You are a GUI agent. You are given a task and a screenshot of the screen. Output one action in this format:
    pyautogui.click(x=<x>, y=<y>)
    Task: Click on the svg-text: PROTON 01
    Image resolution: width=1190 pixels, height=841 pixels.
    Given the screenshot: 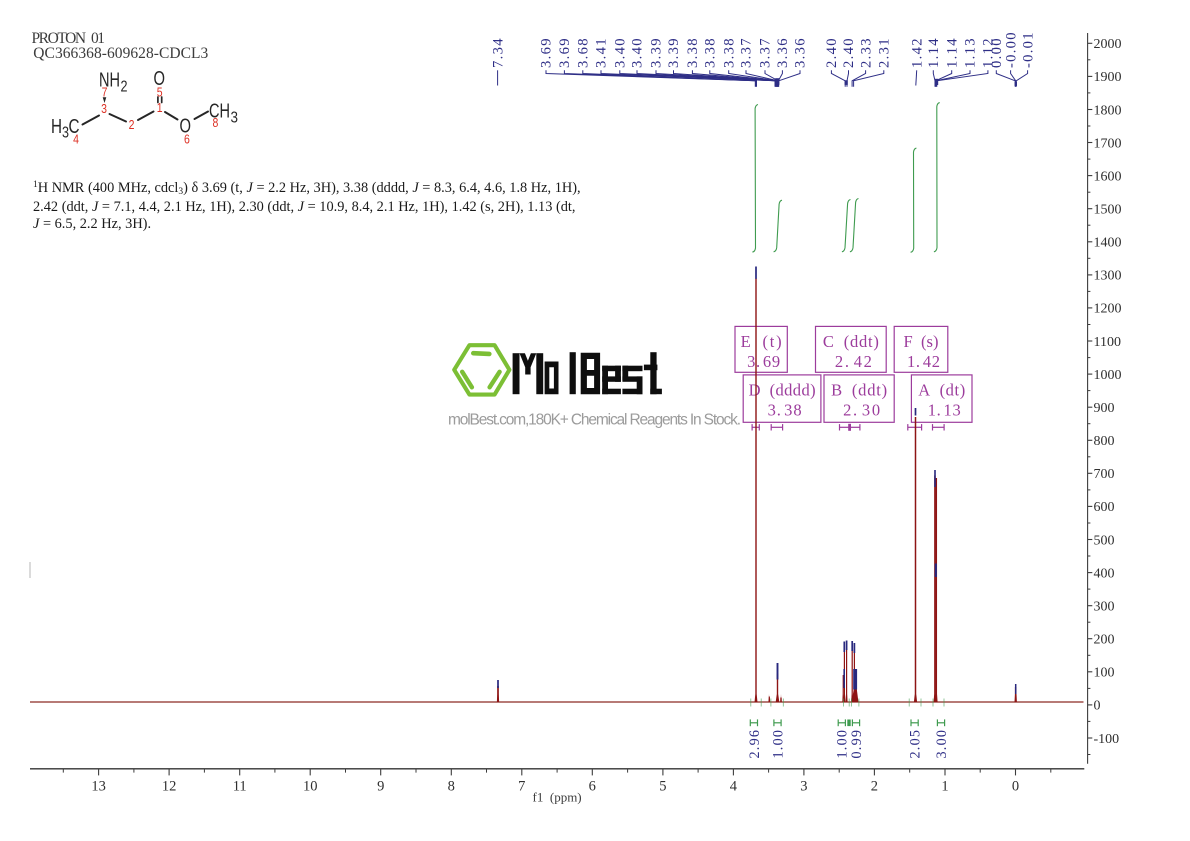 What is the action you would take?
    pyautogui.click(x=69, y=38)
    